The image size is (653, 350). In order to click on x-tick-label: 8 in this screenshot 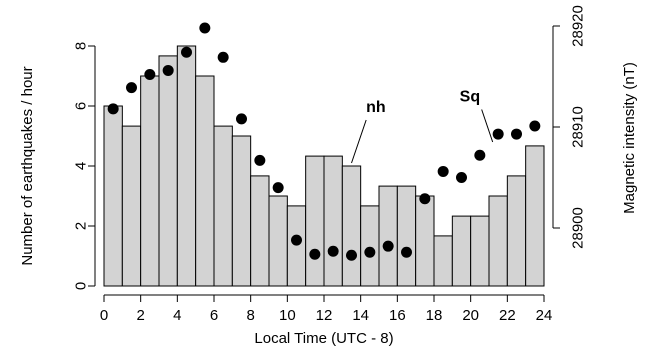, I will do `click(250, 315)`.